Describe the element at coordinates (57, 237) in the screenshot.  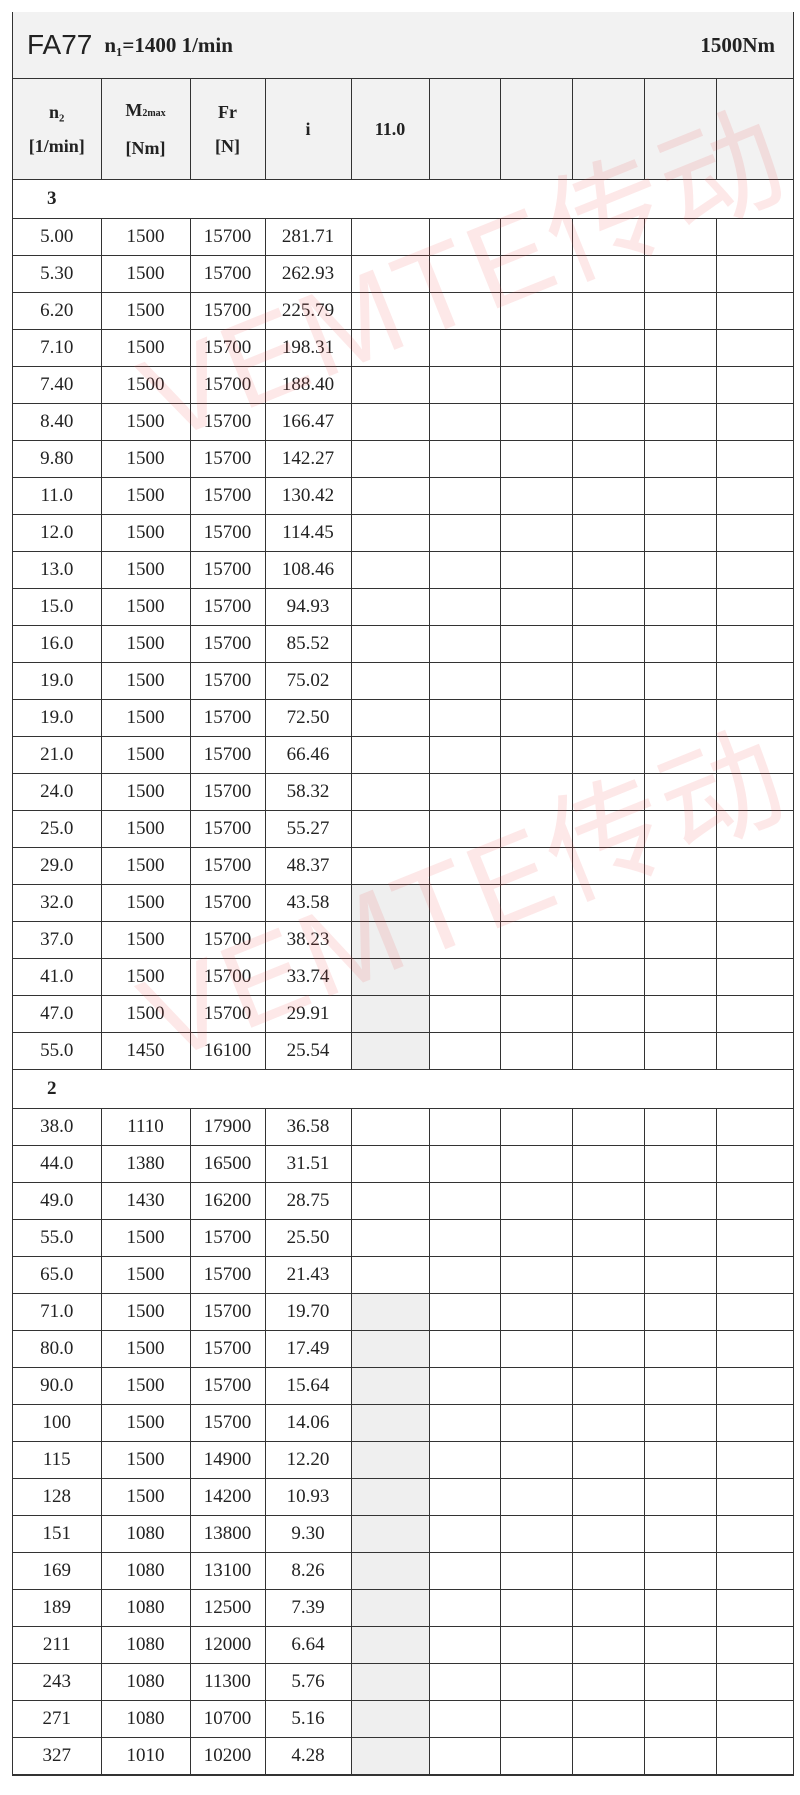
I see `n2-cell: 5.00` at that location.